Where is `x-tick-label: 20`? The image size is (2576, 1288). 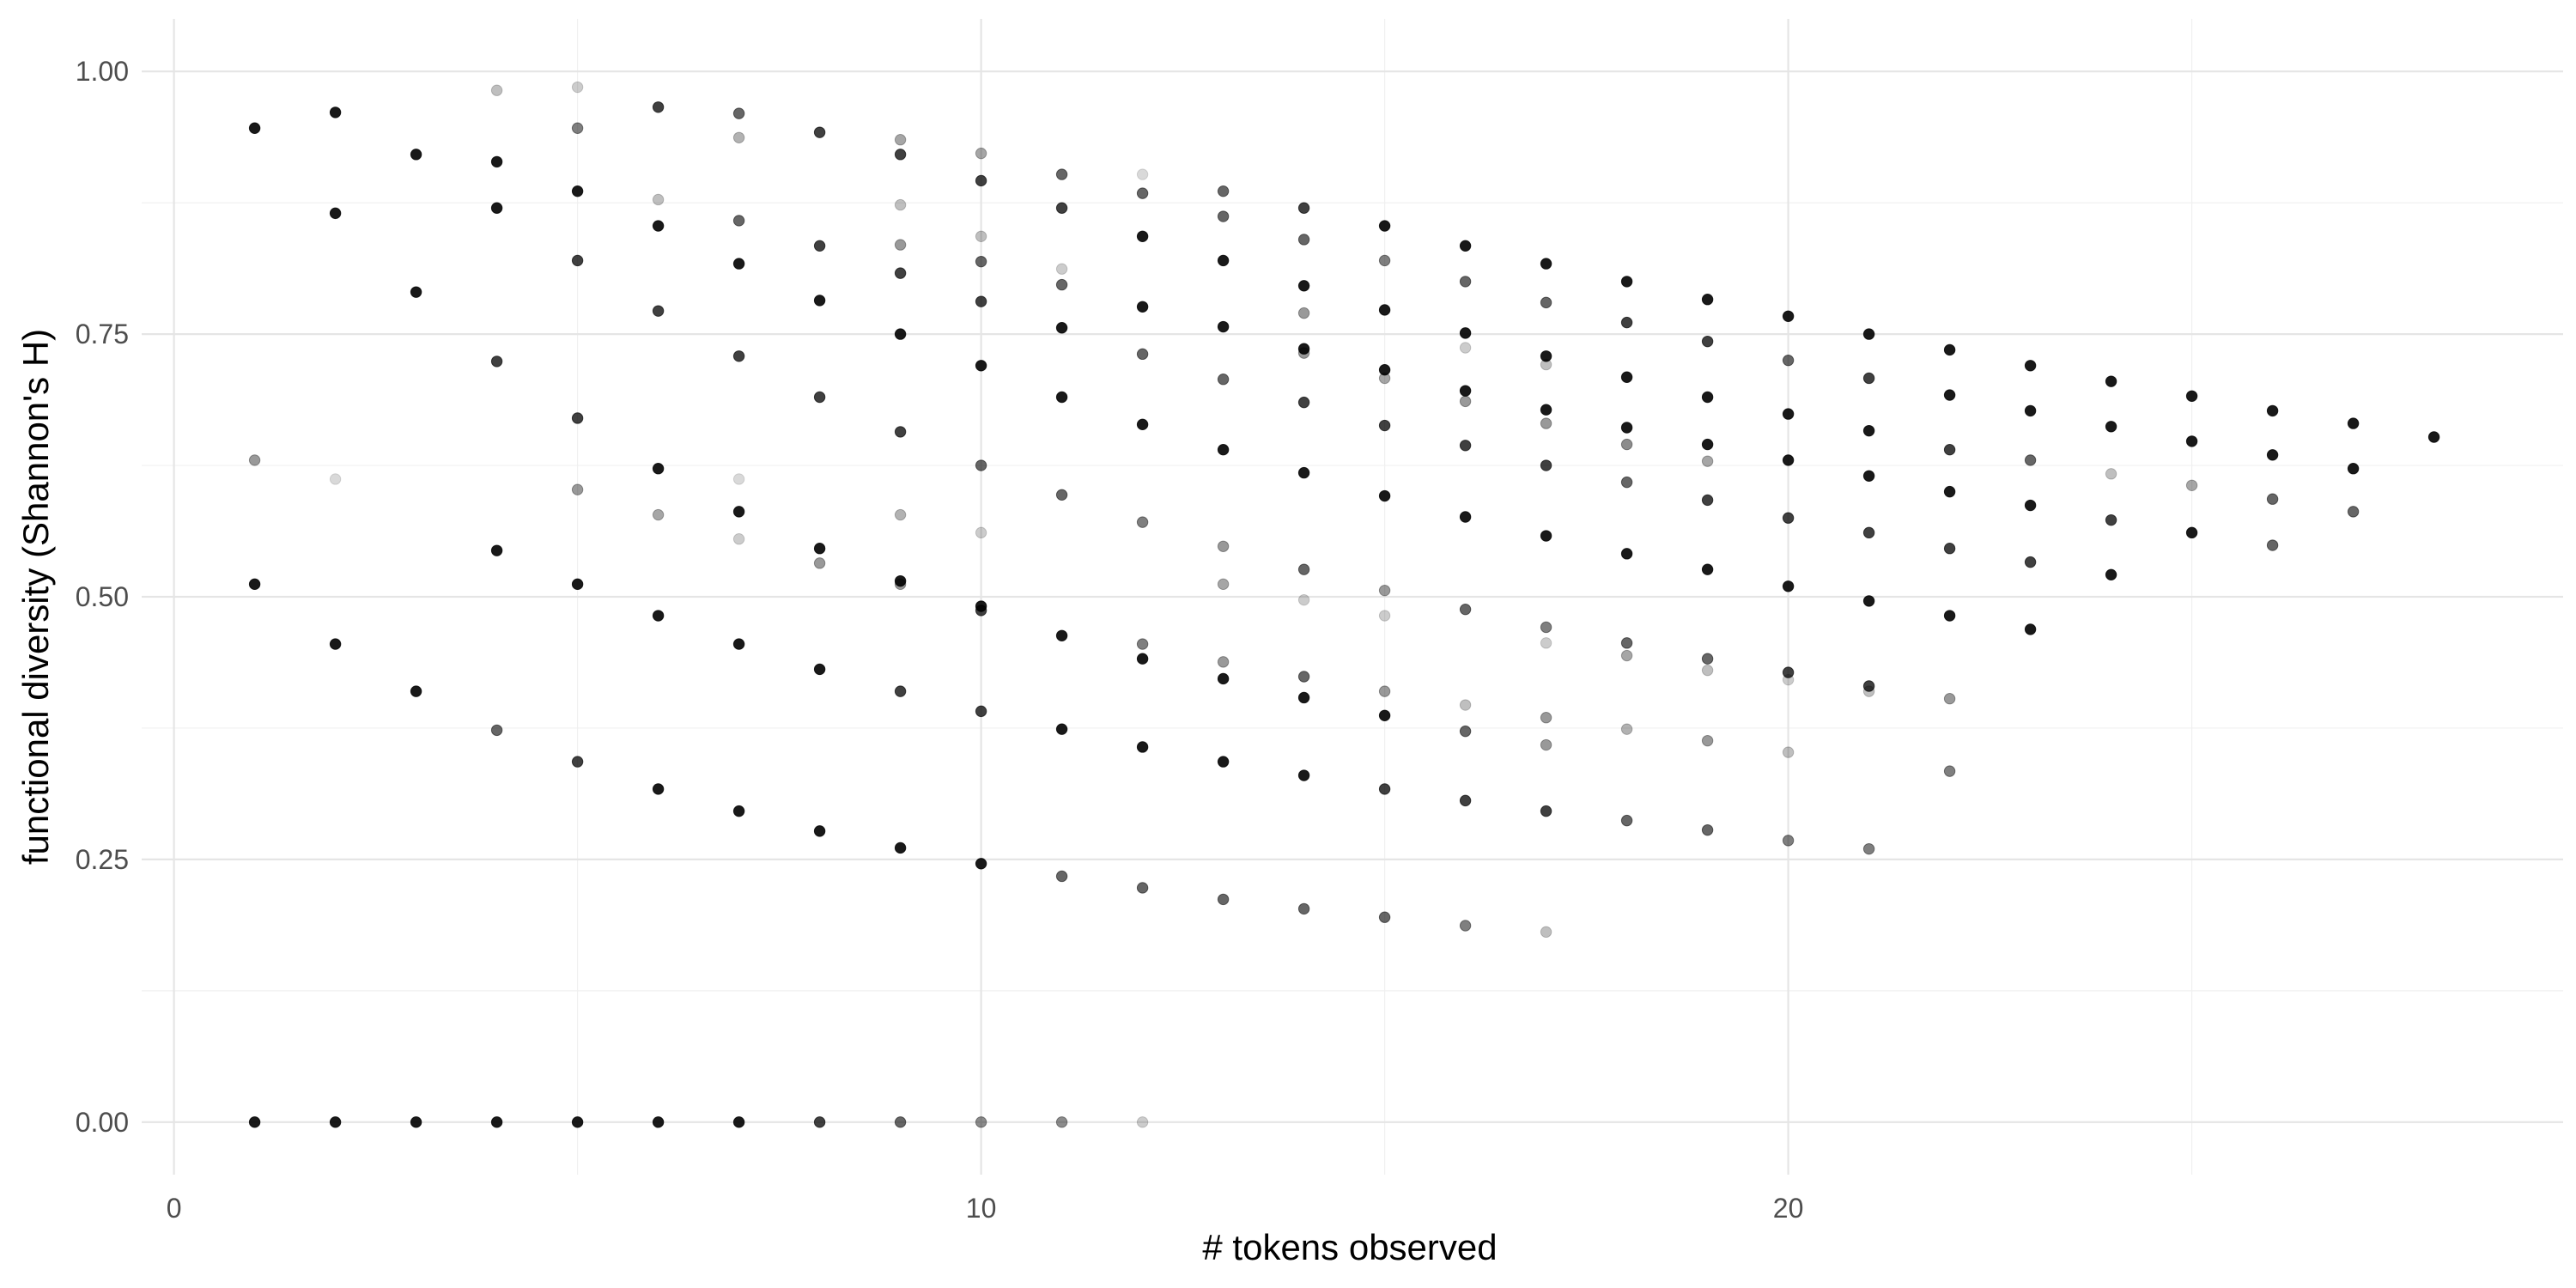 x-tick-label: 20 is located at coordinates (1789, 1208).